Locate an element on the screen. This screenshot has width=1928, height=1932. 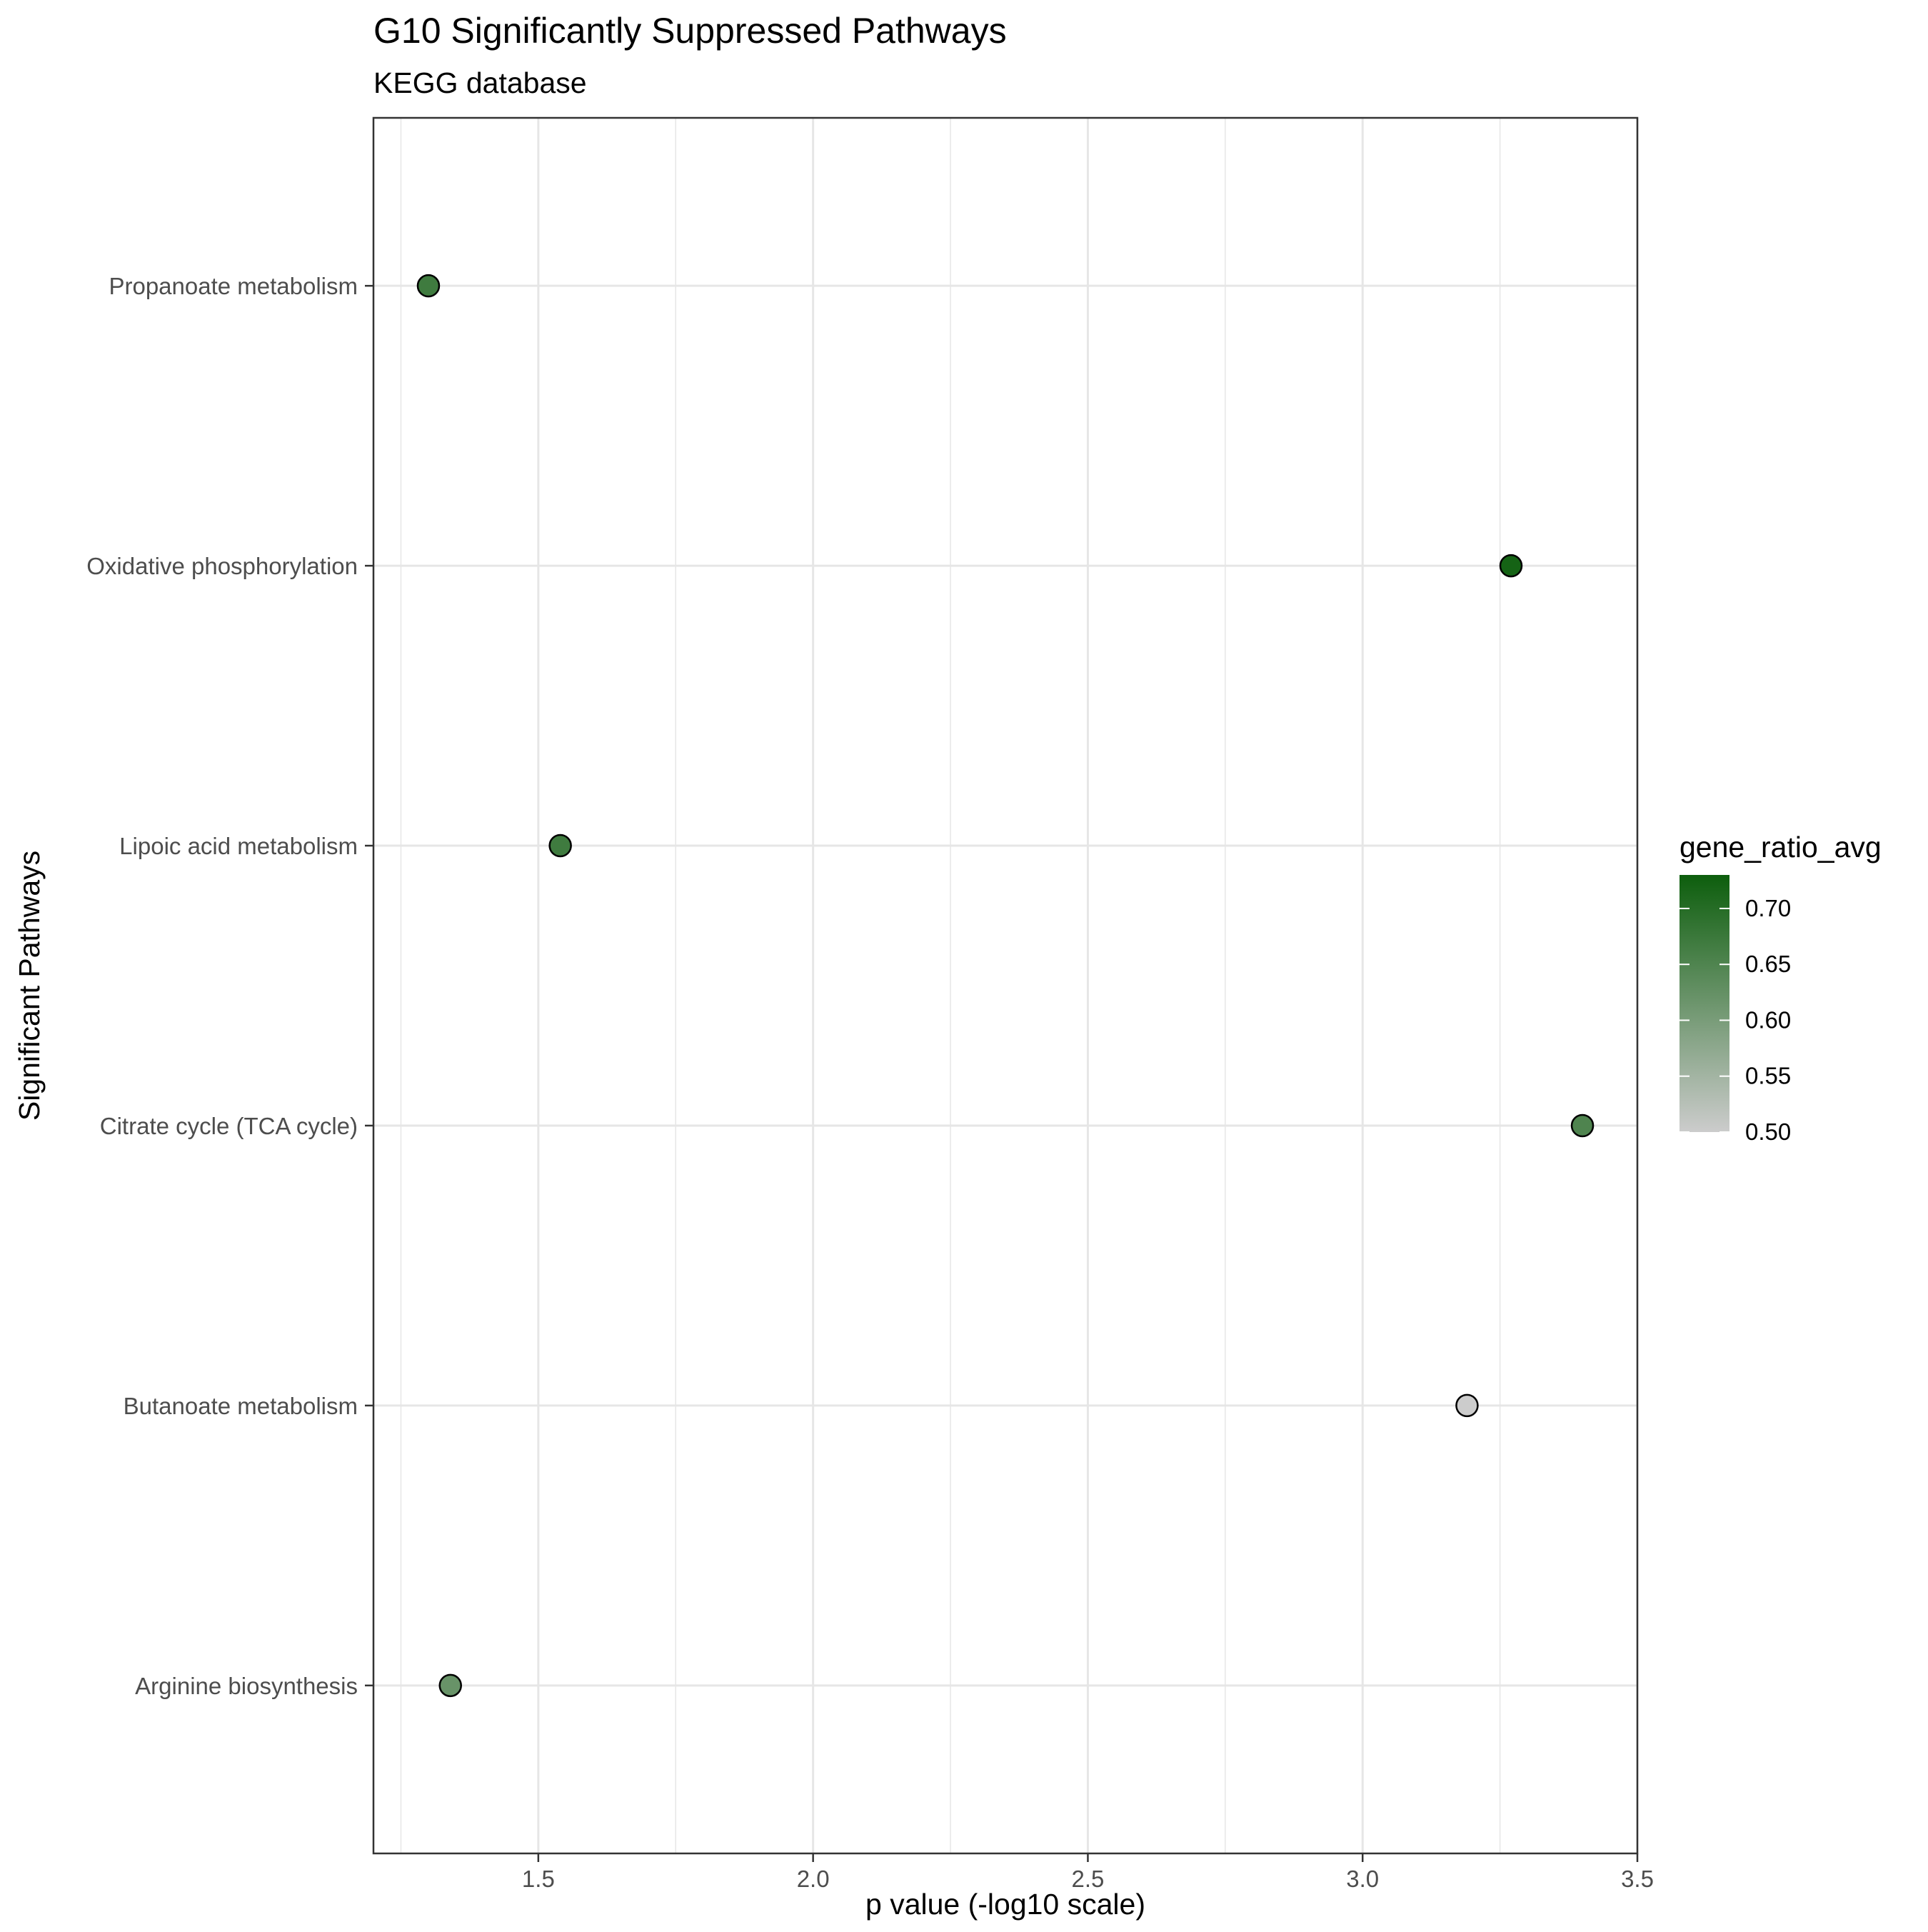
chart-title: G10 Significantly Suppressed Pathways is located at coordinates (690, 31).